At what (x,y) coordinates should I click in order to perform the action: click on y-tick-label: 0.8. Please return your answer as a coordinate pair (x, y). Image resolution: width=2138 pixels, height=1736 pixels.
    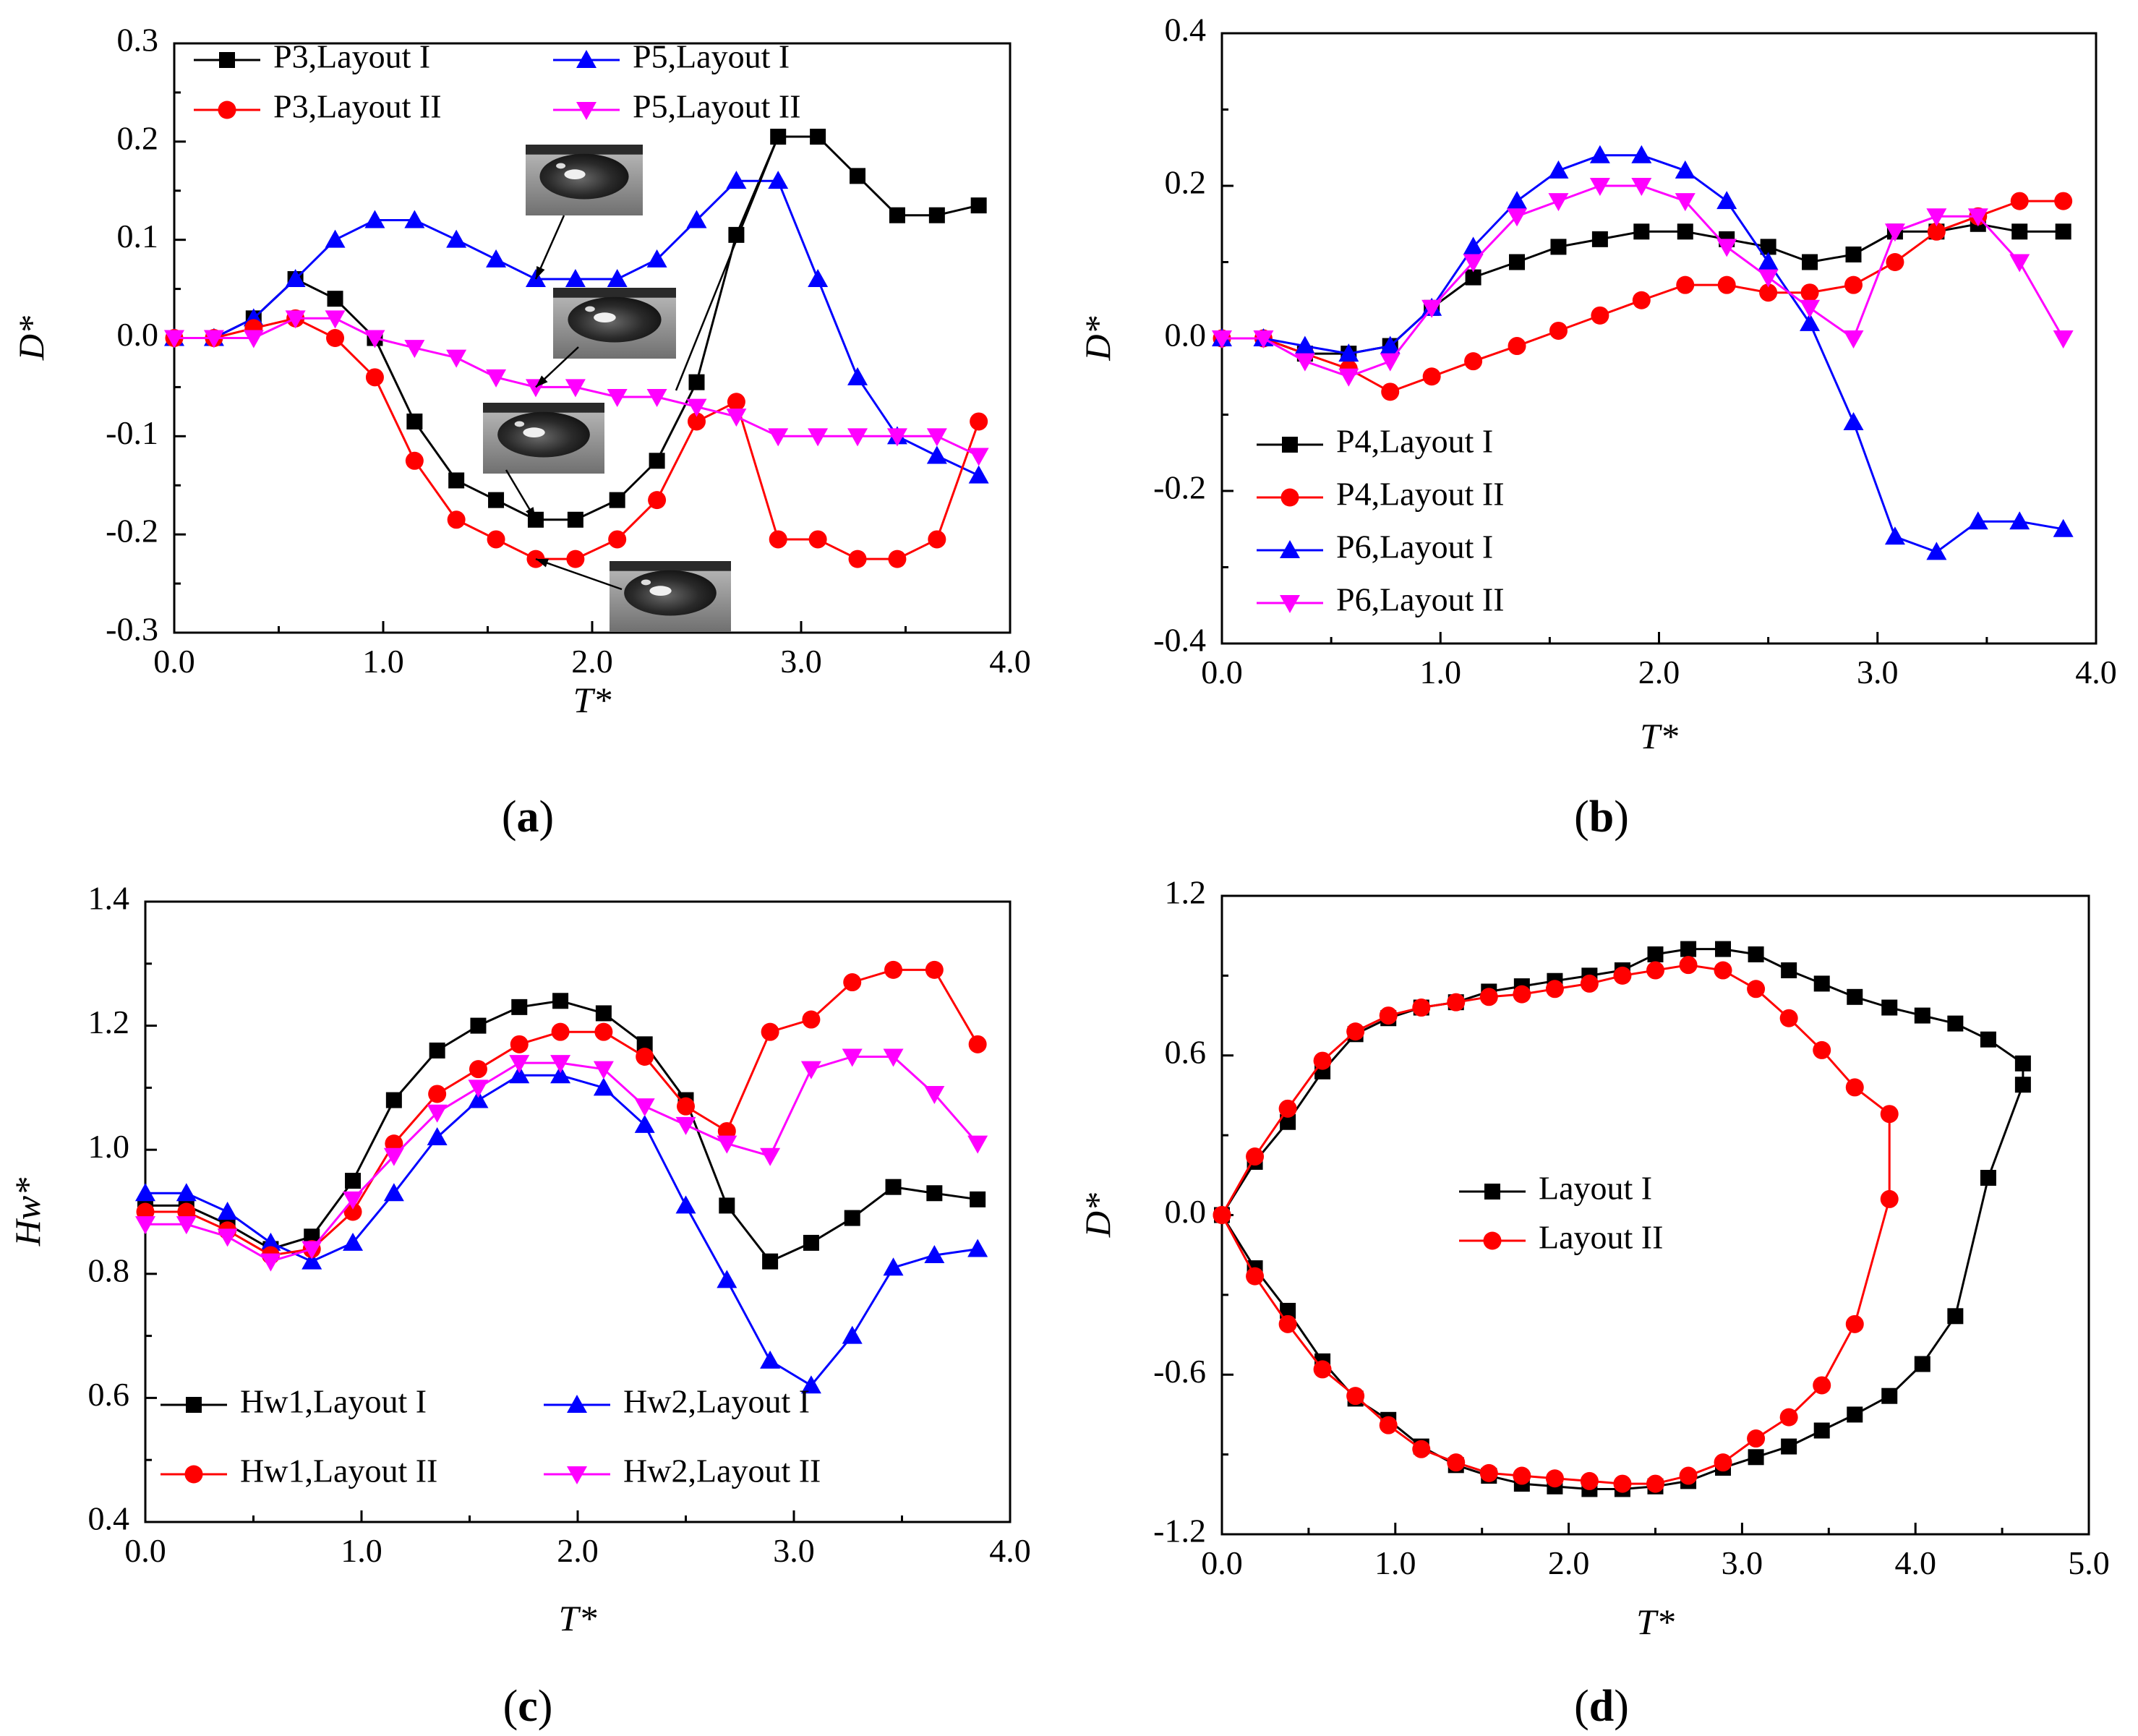
    Looking at the image, I should click on (109, 1270).